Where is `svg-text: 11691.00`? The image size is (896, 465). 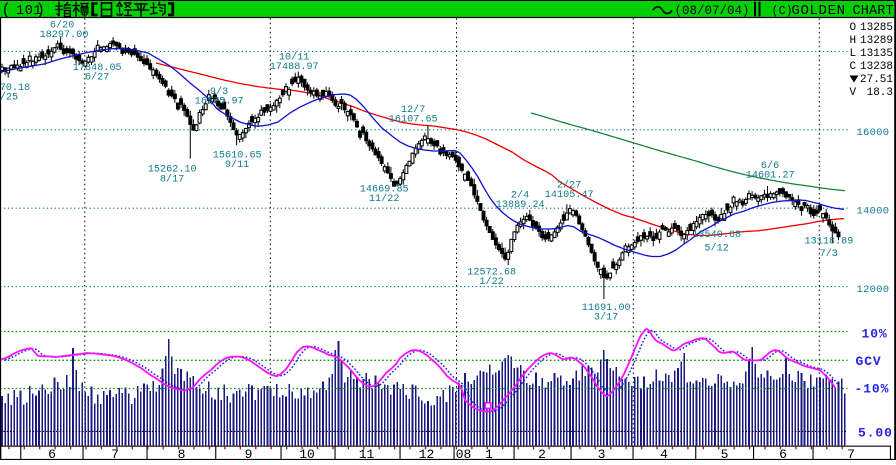
svg-text: 11691.00 is located at coordinates (606, 308).